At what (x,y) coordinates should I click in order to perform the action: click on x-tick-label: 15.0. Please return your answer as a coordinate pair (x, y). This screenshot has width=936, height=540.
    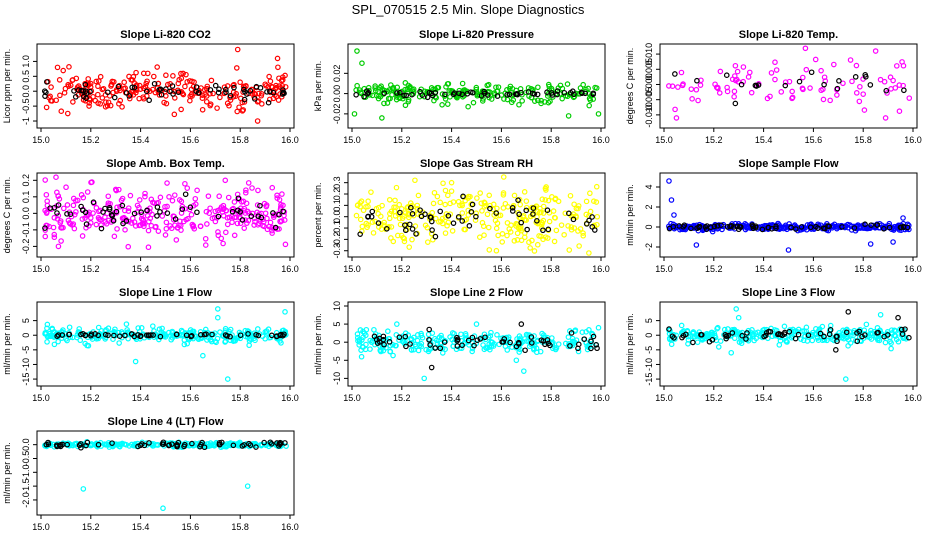
    Looking at the image, I should click on (41, 527).